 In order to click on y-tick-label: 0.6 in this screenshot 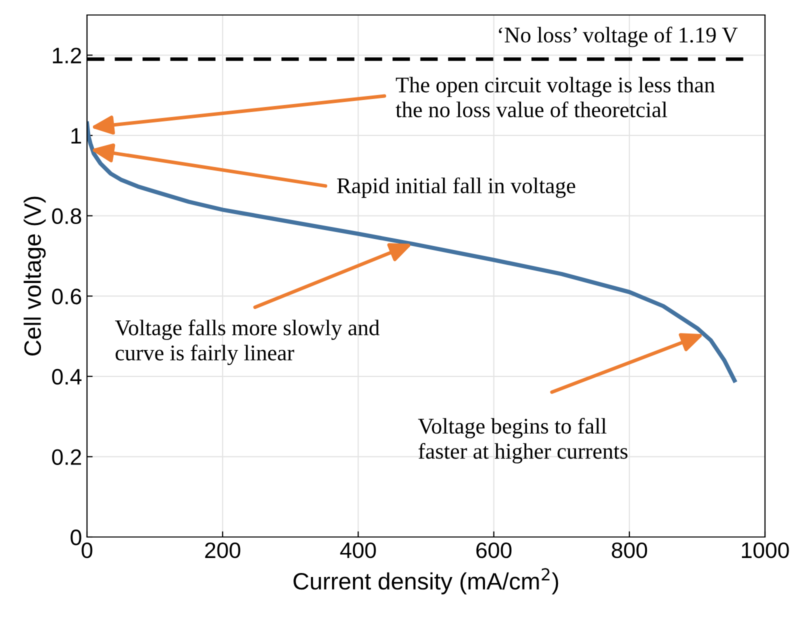, I will do `click(67, 296)`.